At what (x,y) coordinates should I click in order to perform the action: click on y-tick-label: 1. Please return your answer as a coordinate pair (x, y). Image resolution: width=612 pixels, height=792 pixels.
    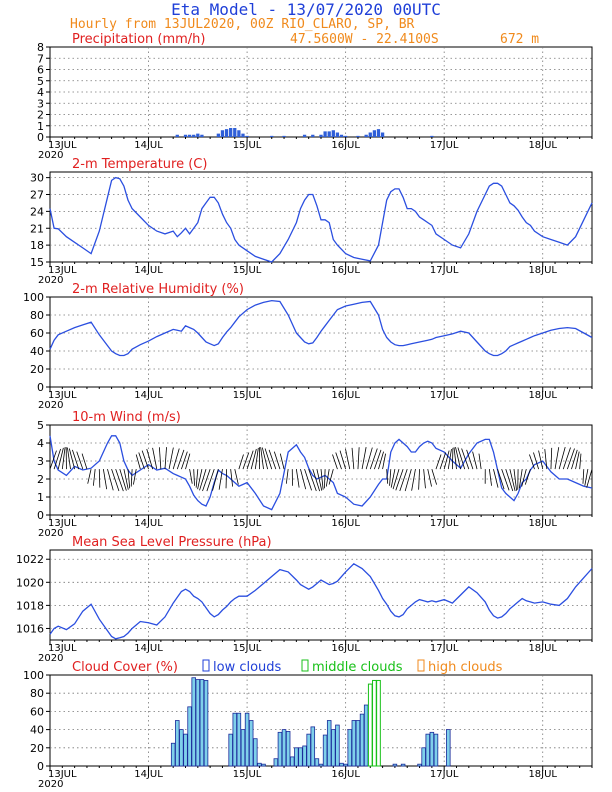
    Looking at the image, I should click on (40, 497).